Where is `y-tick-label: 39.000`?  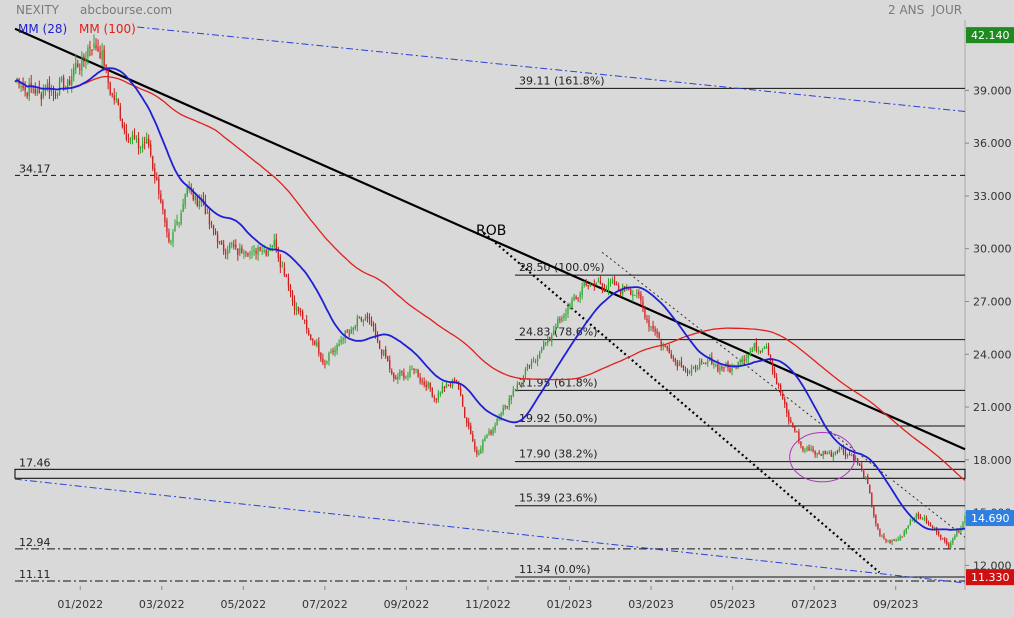 y-tick-label: 39.000 is located at coordinates (992, 90).